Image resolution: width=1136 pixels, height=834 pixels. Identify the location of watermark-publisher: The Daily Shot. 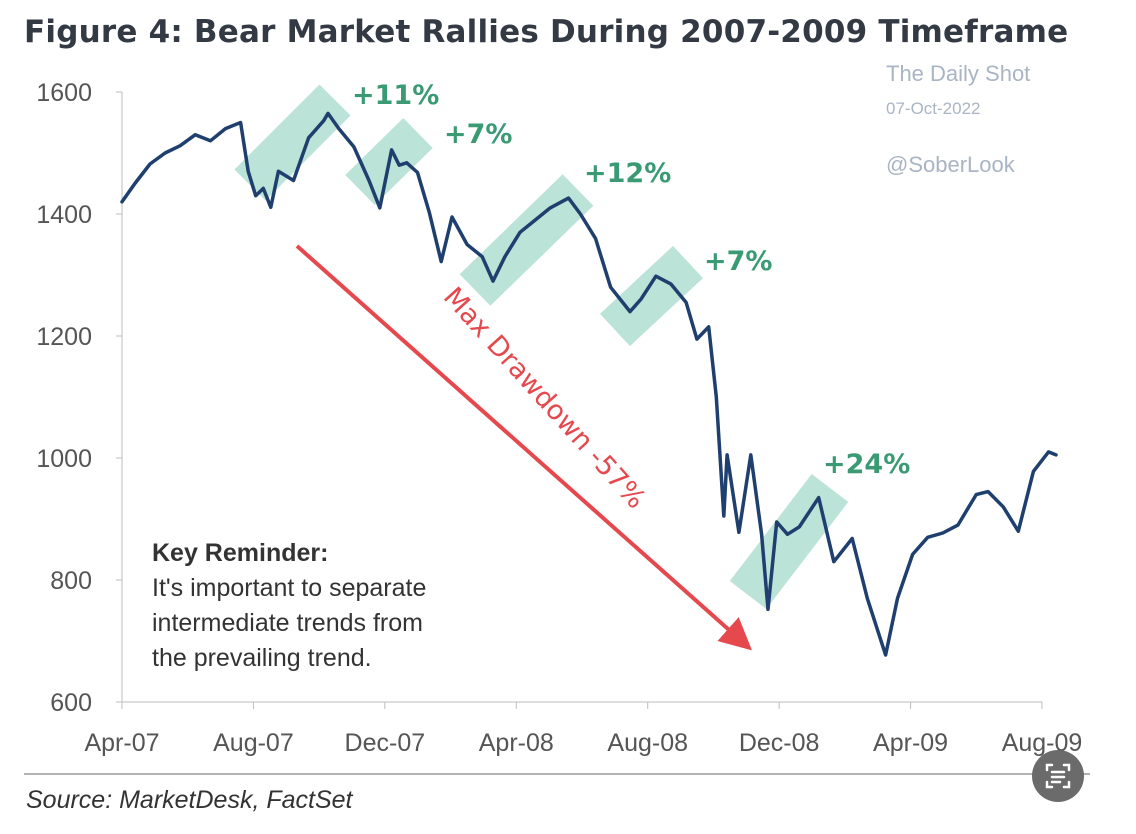
(958, 73).